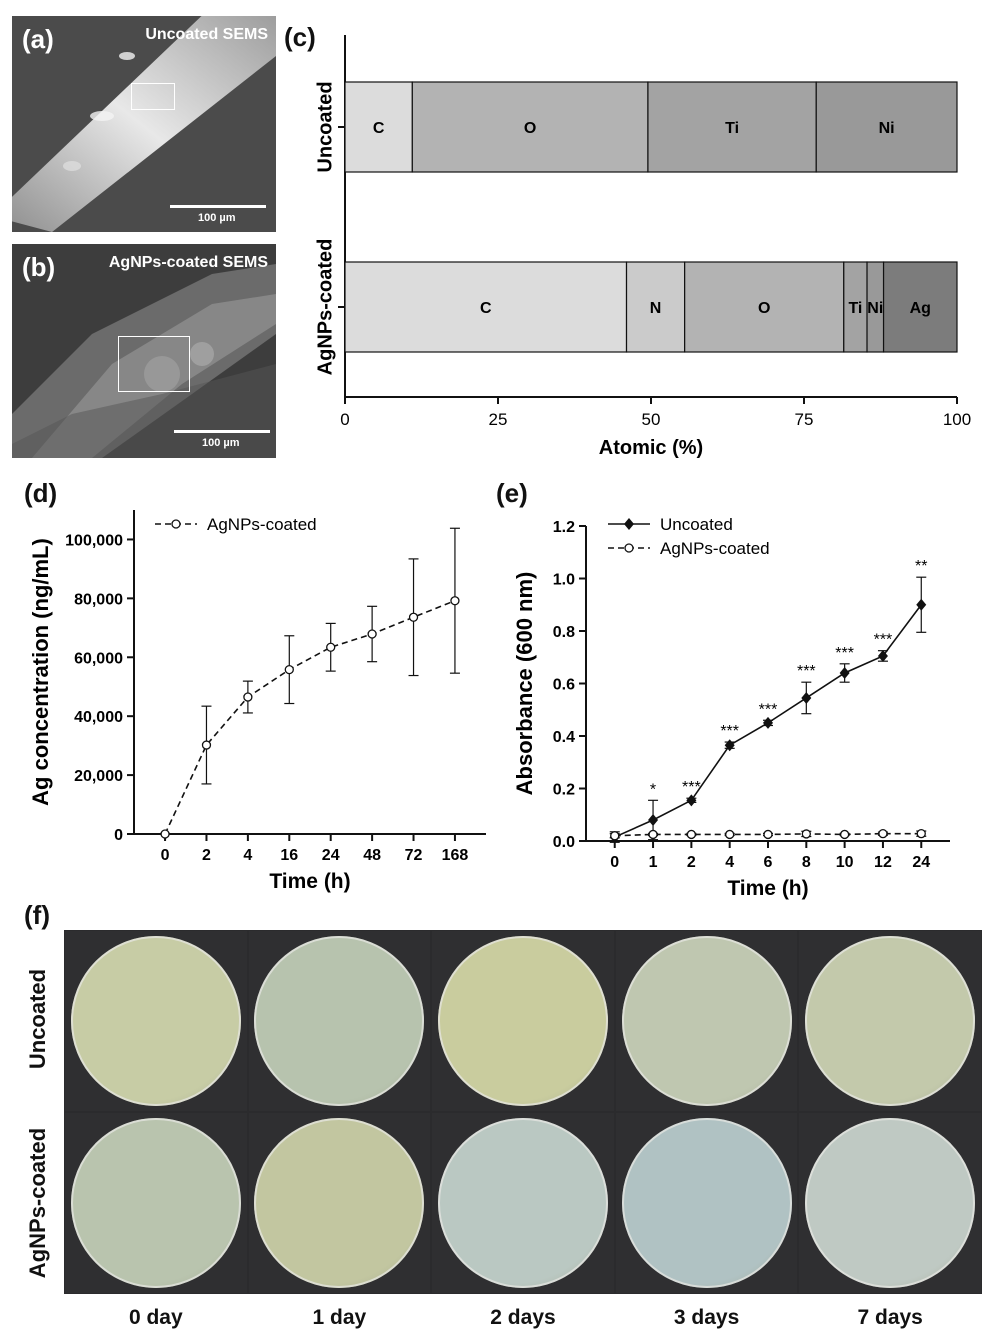 The image size is (996, 1341). What do you see at coordinates (651, 419) in the screenshot?
I see `x-tick-label: 50` at bounding box center [651, 419].